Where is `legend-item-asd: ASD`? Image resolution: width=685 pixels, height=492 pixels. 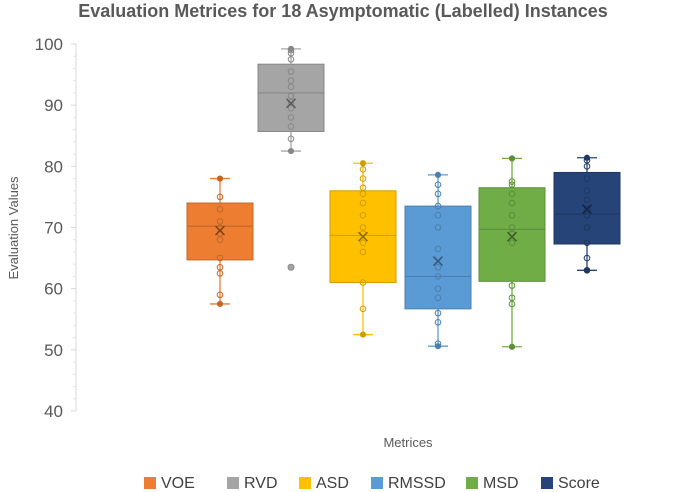 legend-item-asd: ASD is located at coordinates (324, 483).